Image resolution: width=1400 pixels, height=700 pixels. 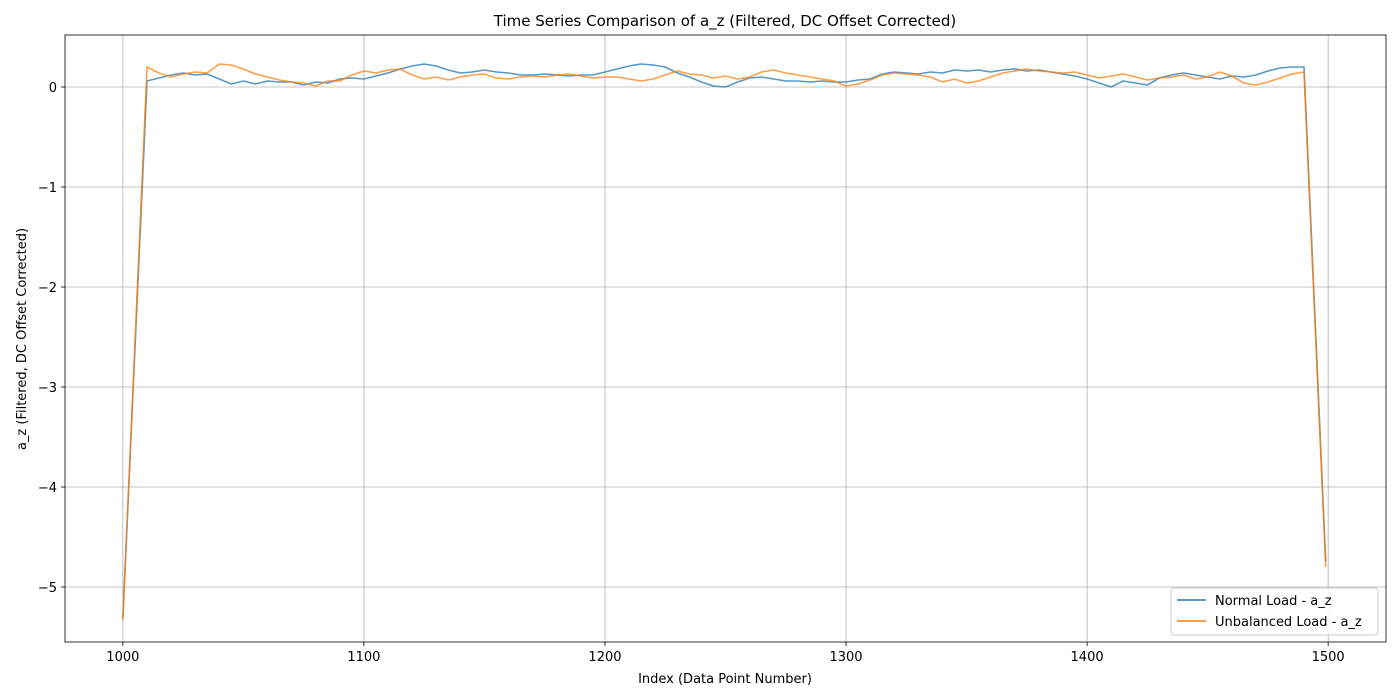 I want to click on y-axis-label: a_z (Filtered, DC Offset Corrected), so click(x=22, y=339).